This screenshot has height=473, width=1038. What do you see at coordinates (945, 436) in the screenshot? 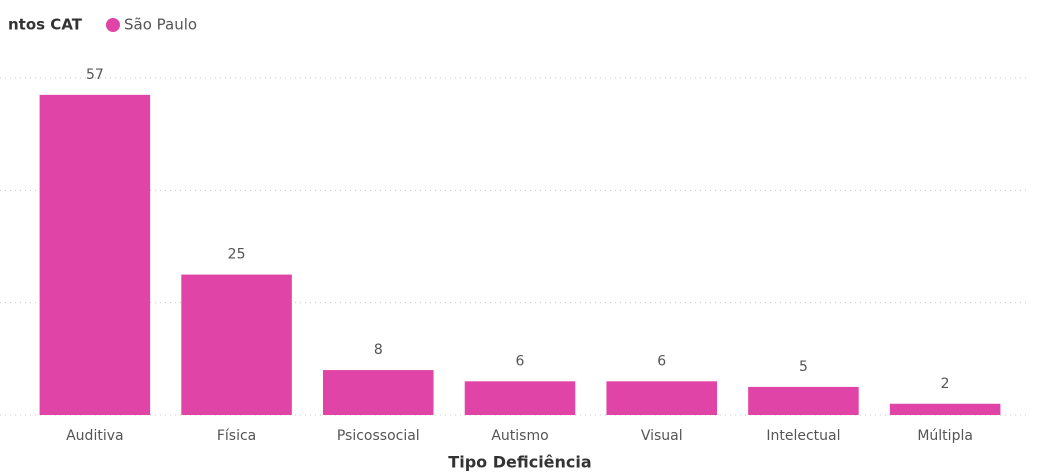
I see `x-tick-label: Múltipla` at bounding box center [945, 436].